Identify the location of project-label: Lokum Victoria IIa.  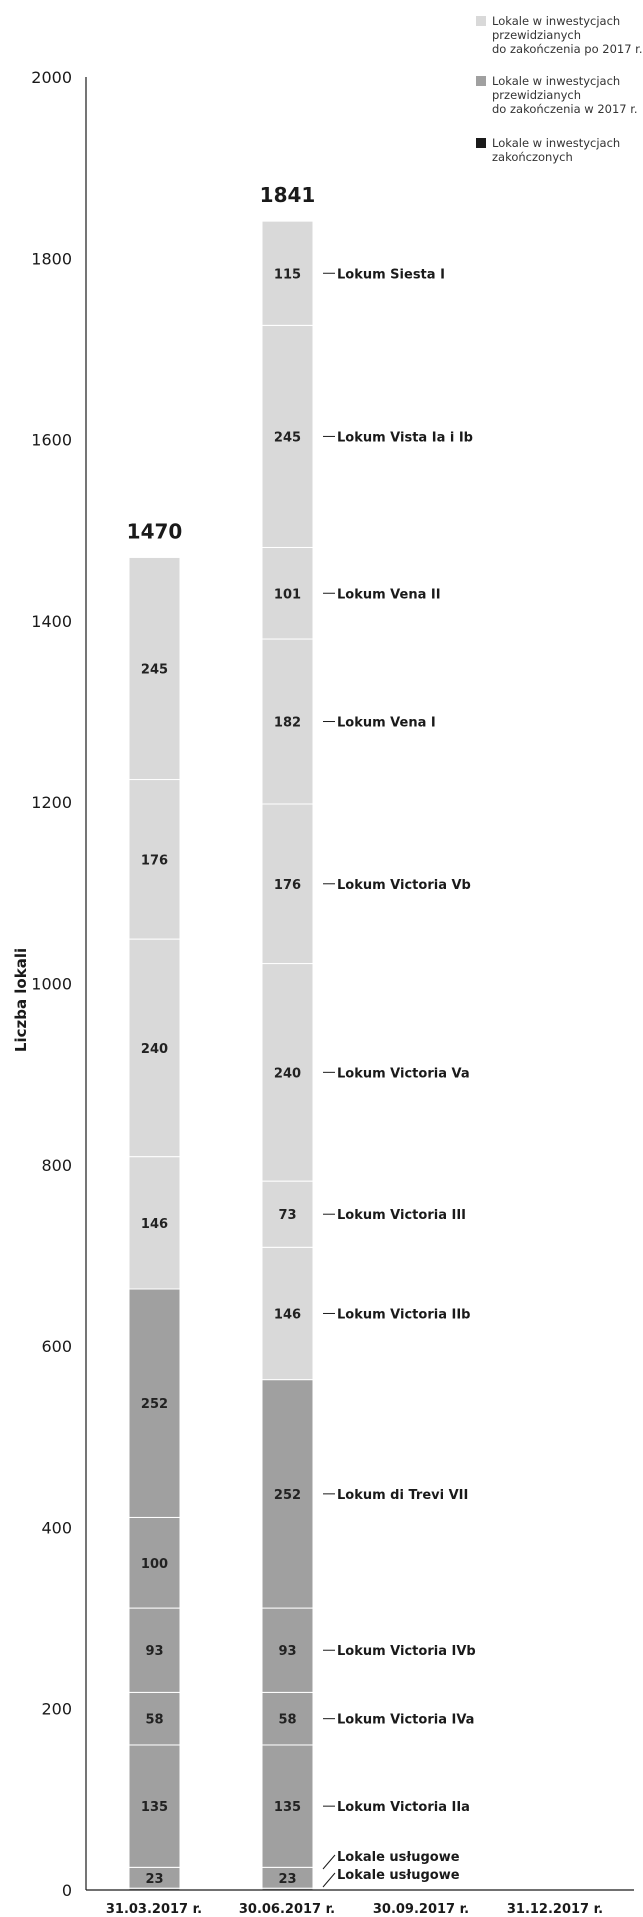
(403, 1807).